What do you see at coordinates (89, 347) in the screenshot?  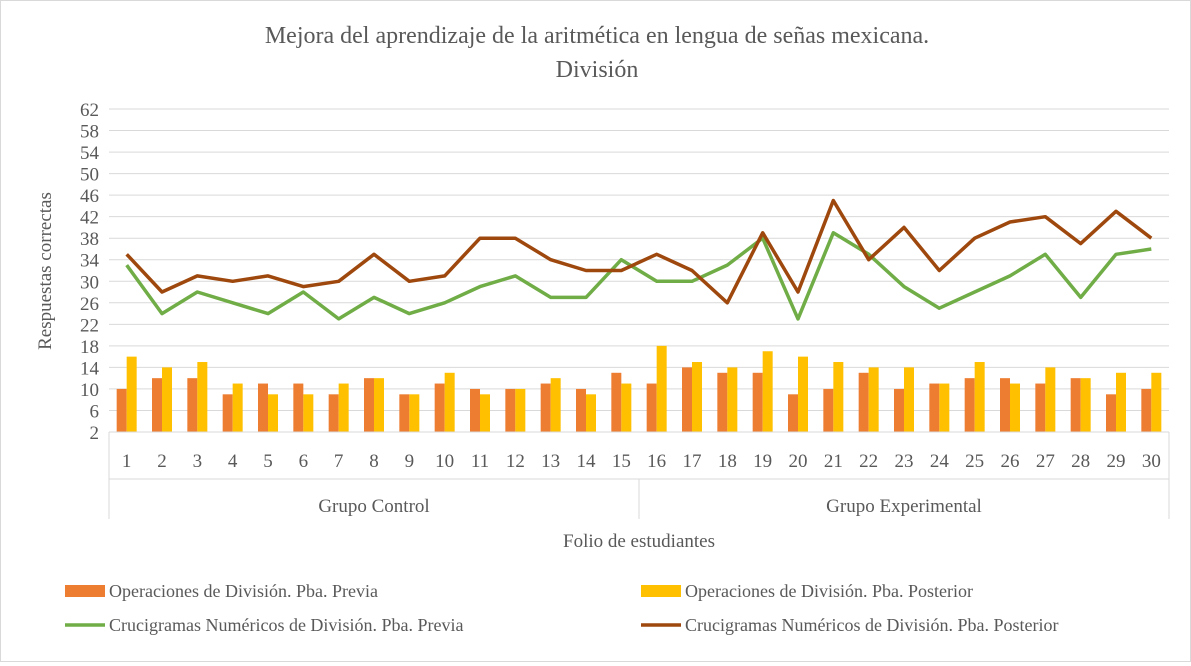 I see `y-tick-label: 18` at bounding box center [89, 347].